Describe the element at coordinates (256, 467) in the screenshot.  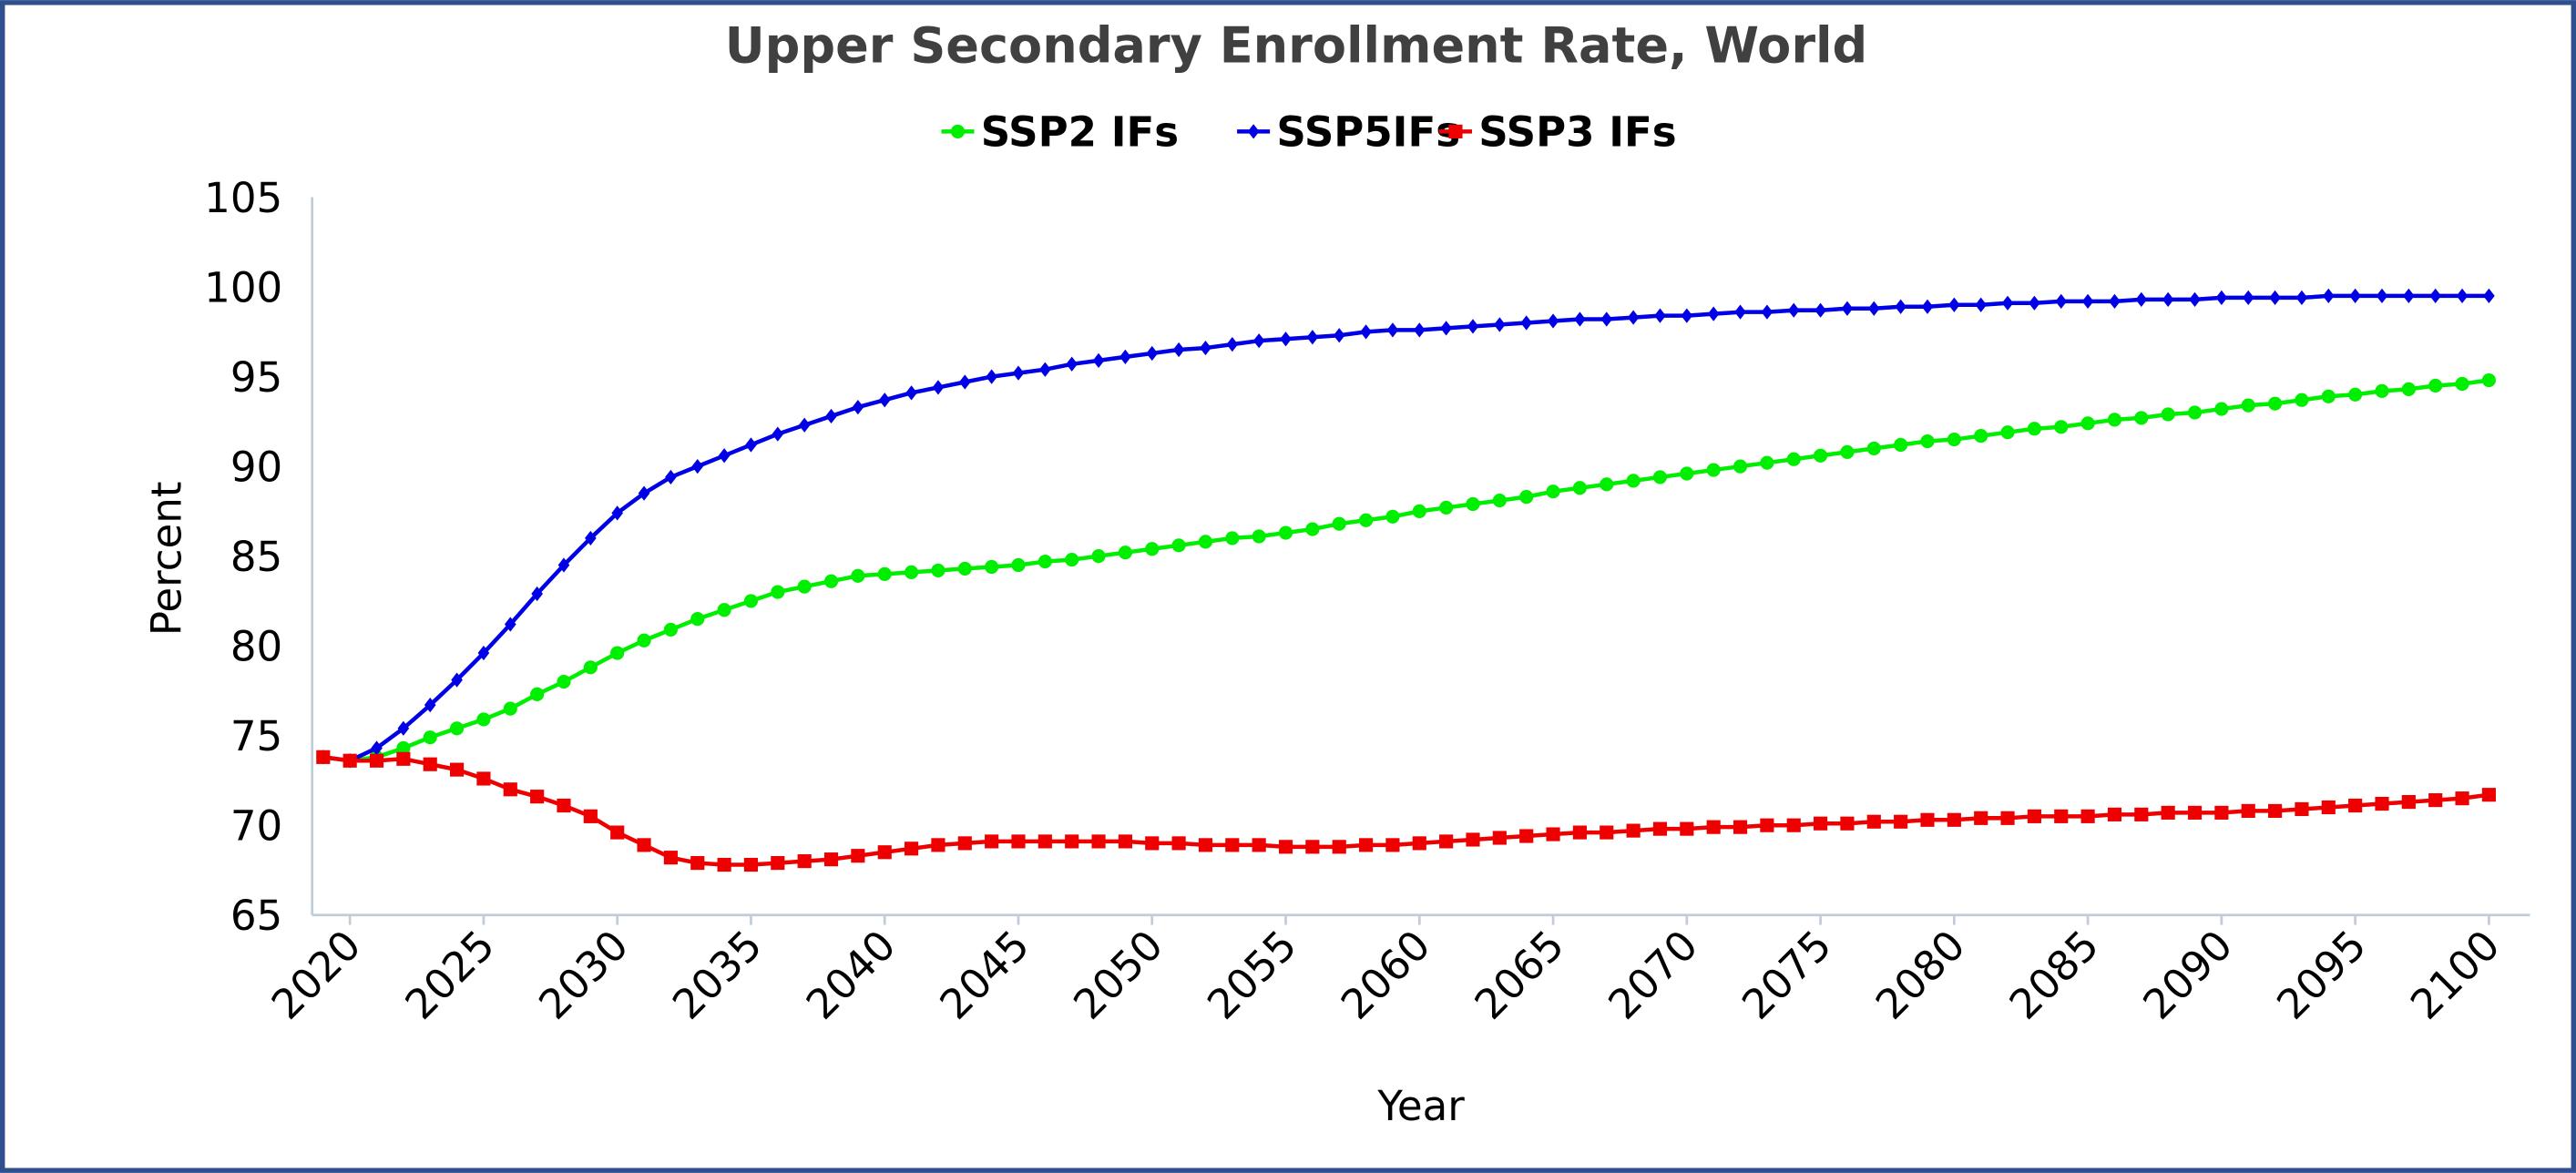
I see `y-tick-label: 90` at that location.